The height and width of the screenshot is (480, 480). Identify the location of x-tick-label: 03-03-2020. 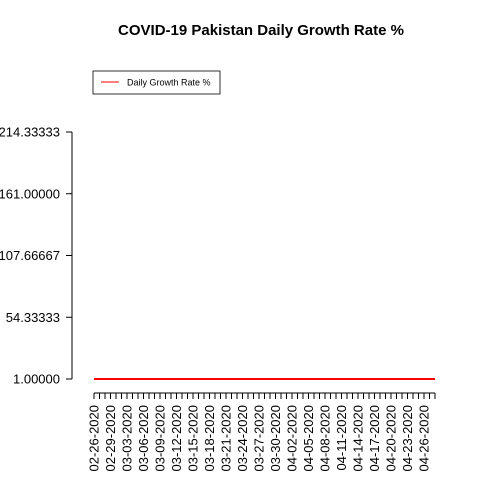
(127, 438).